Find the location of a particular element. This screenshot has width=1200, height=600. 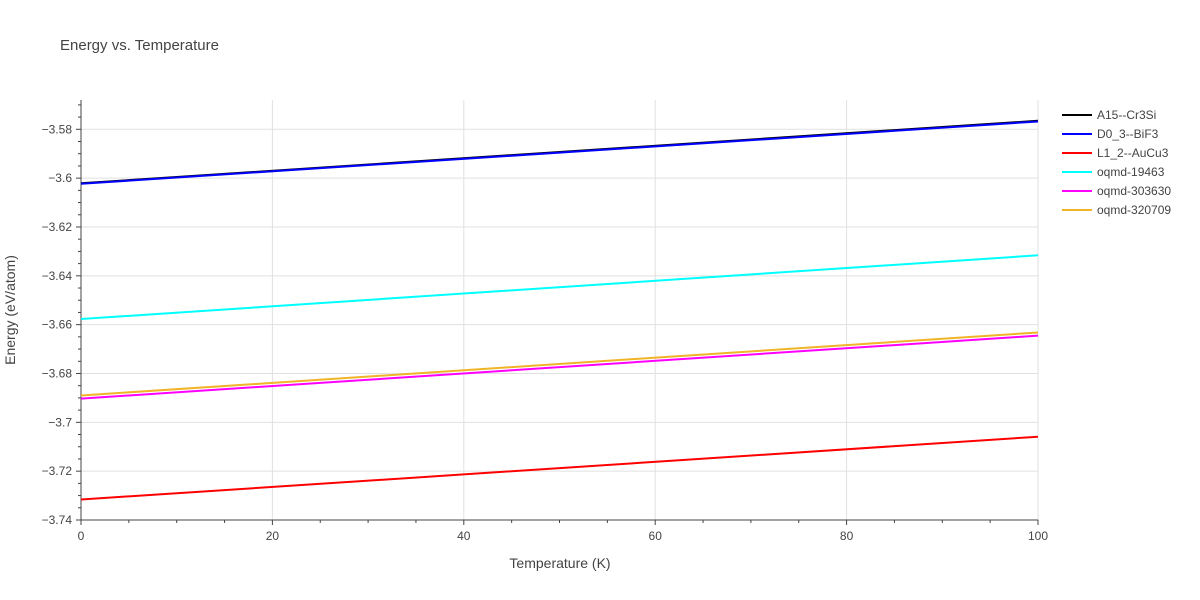

y-tick-label: −3.74 is located at coordinates (57, 520).